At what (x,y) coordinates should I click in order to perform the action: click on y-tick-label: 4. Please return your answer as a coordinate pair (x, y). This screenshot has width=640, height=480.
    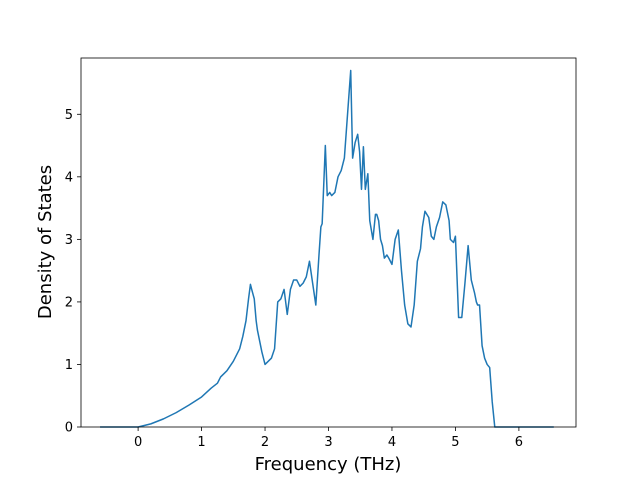
    Looking at the image, I should click on (69, 177).